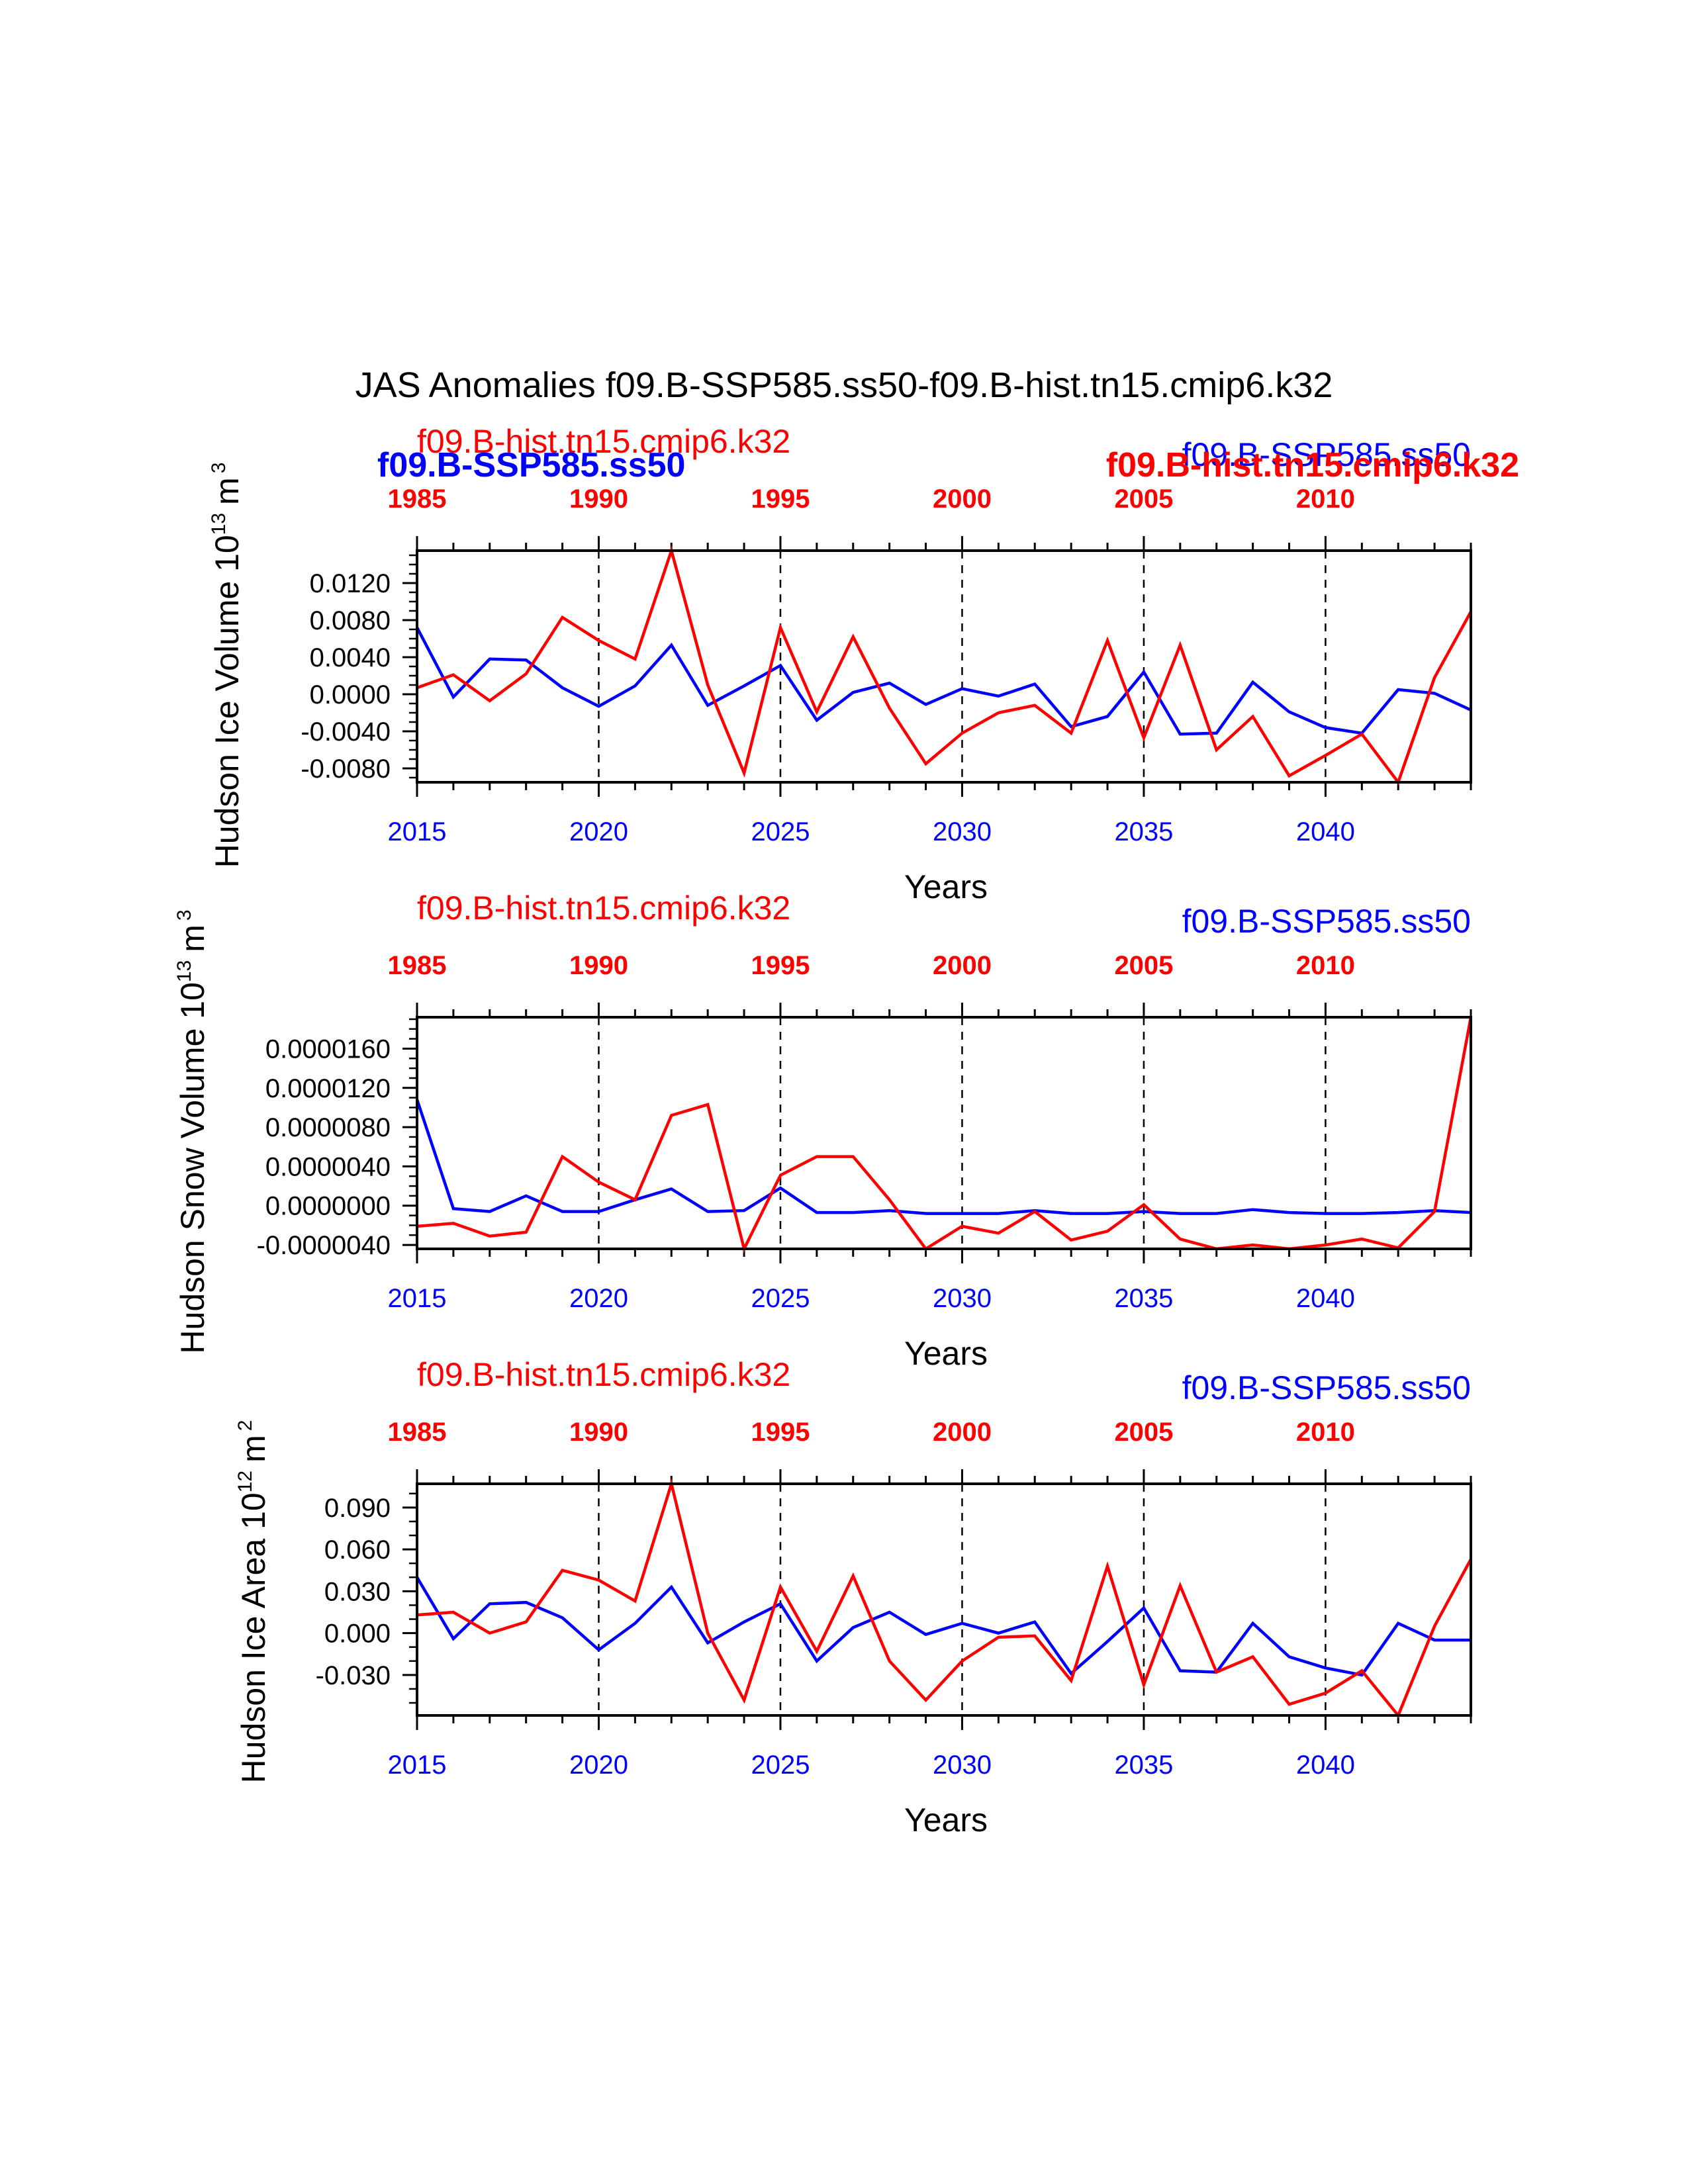 The height and width of the screenshot is (2184, 1688). Describe the element at coordinates (245, 1481) in the screenshot. I see `y-axis-unit-exponent: 12` at that location.